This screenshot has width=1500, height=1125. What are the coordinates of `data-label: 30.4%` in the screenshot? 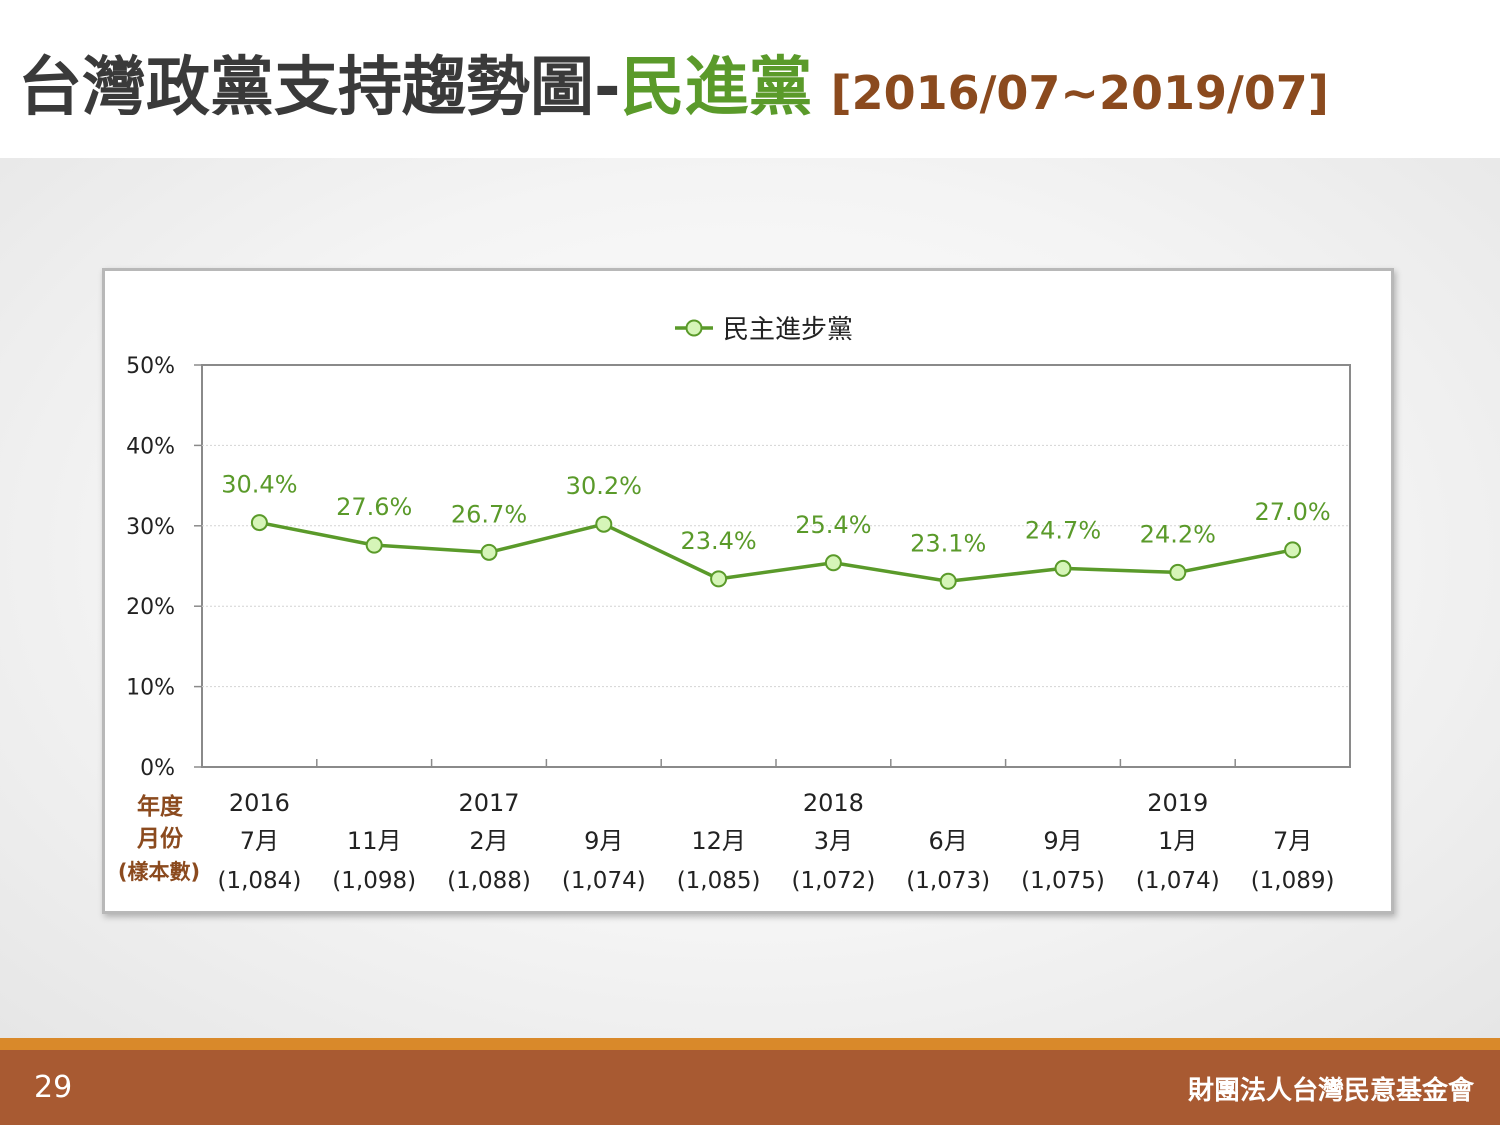 It's located at (259, 485).